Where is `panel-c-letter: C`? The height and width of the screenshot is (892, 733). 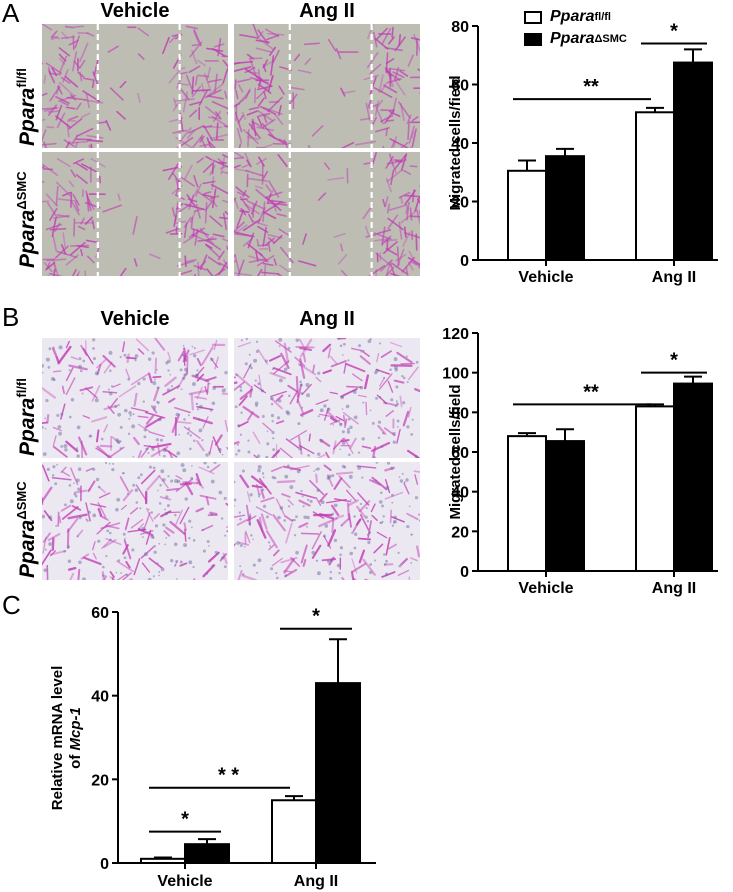 panel-c-letter: C is located at coordinates (11, 605).